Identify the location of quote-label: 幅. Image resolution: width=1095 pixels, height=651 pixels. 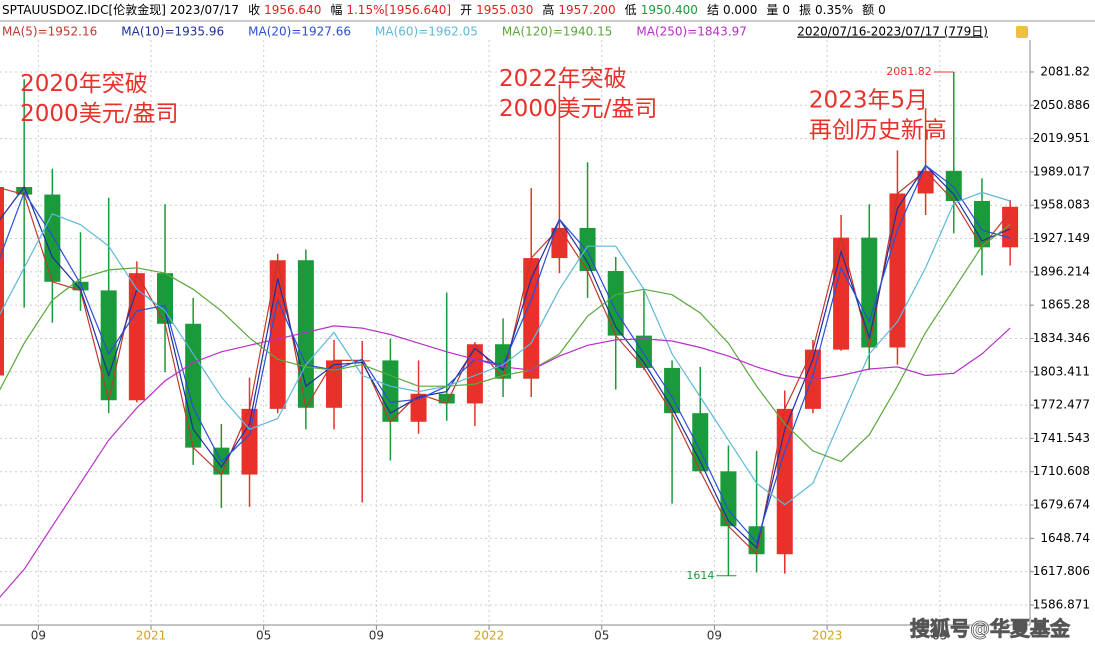
(336, 10).